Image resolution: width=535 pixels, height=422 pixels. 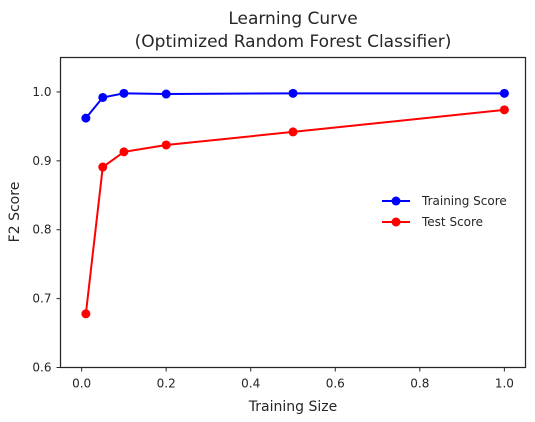 I want to click on legend: Training Score Test Score, so click(x=444, y=211).